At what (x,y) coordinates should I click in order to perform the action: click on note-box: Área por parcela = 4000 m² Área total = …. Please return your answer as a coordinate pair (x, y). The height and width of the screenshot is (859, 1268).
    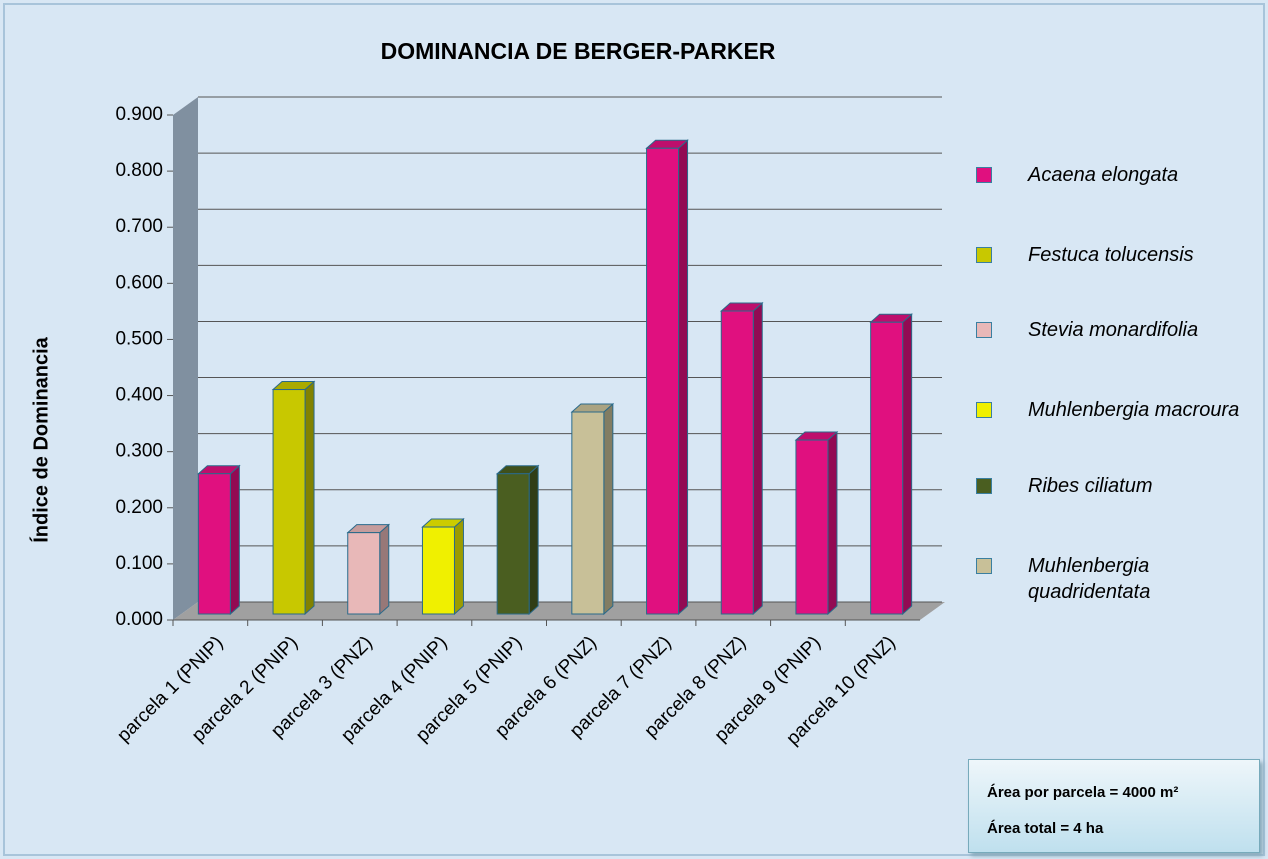
    Looking at the image, I should click on (1114, 806).